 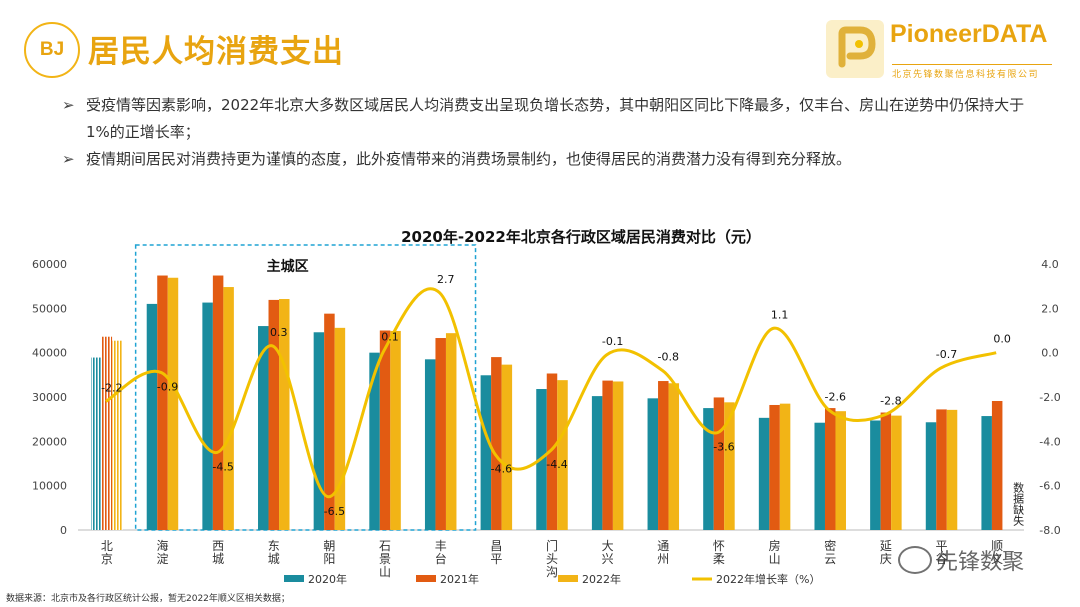 What do you see at coordinates (663, 546) in the screenshot?
I see `x-tick-label: 通` at bounding box center [663, 546].